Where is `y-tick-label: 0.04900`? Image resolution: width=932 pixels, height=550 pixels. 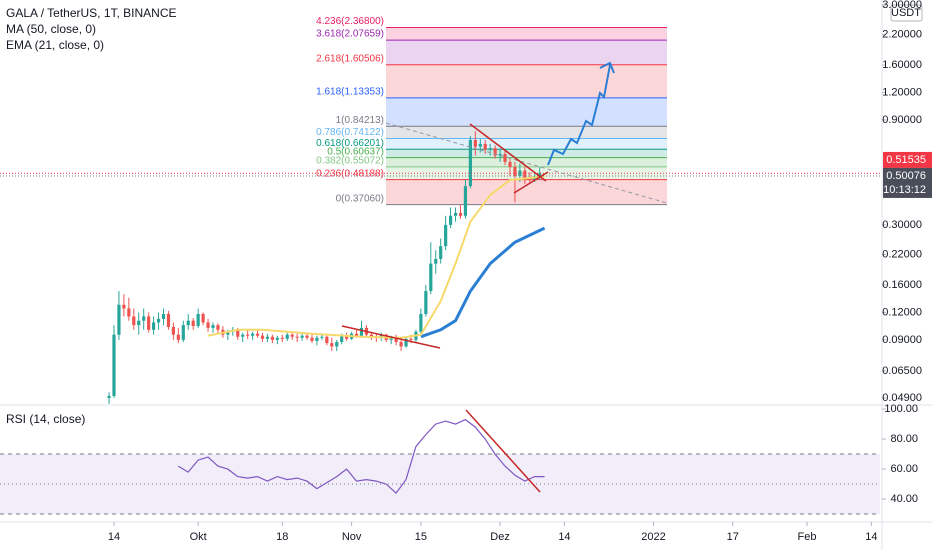
y-tick-label: 0.04900 is located at coordinates (902, 398).